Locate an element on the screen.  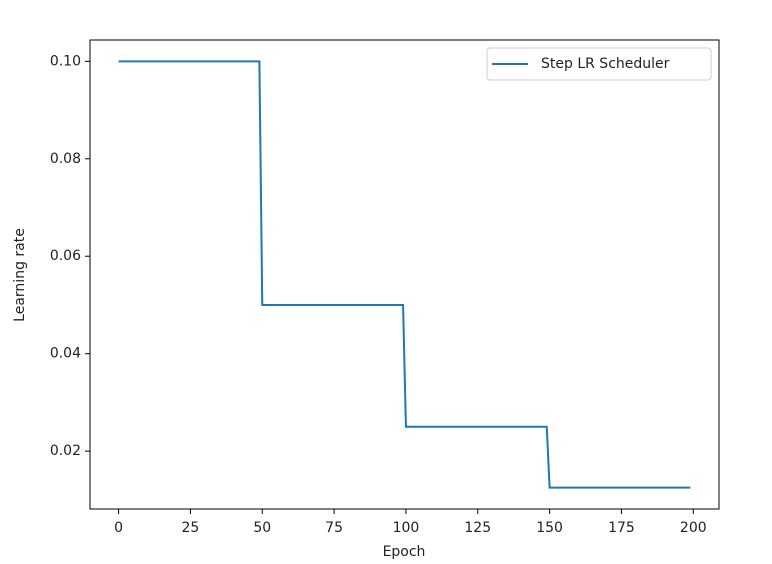
x-tick-label: 125 is located at coordinates (477, 528).